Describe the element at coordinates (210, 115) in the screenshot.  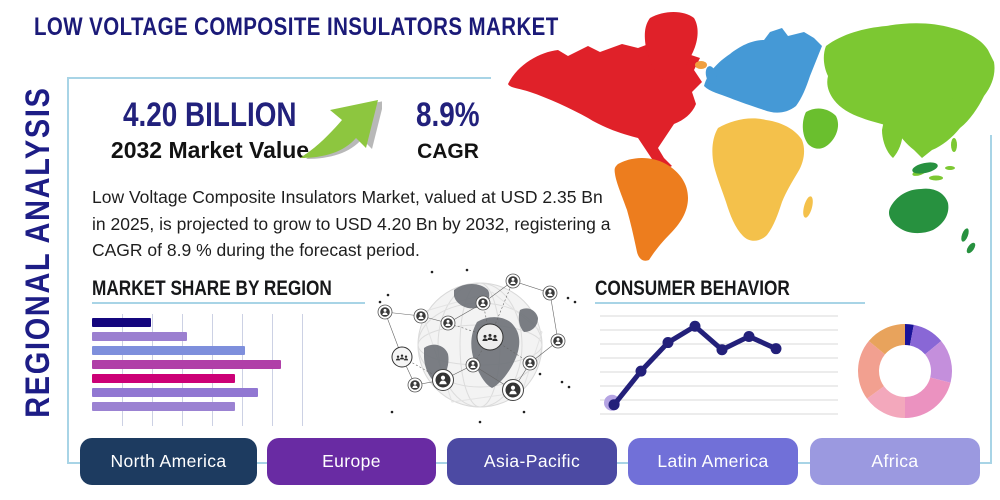
I see `market-value-number: 4.20 BILLION` at that location.